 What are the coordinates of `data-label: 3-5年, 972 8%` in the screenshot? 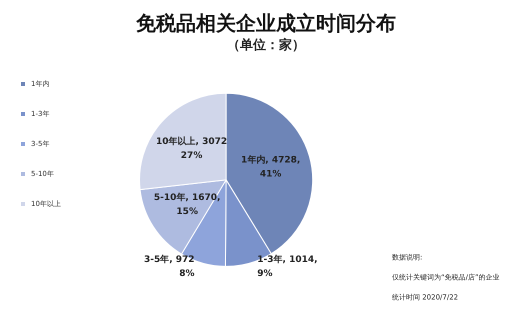 It's located at (169, 267).